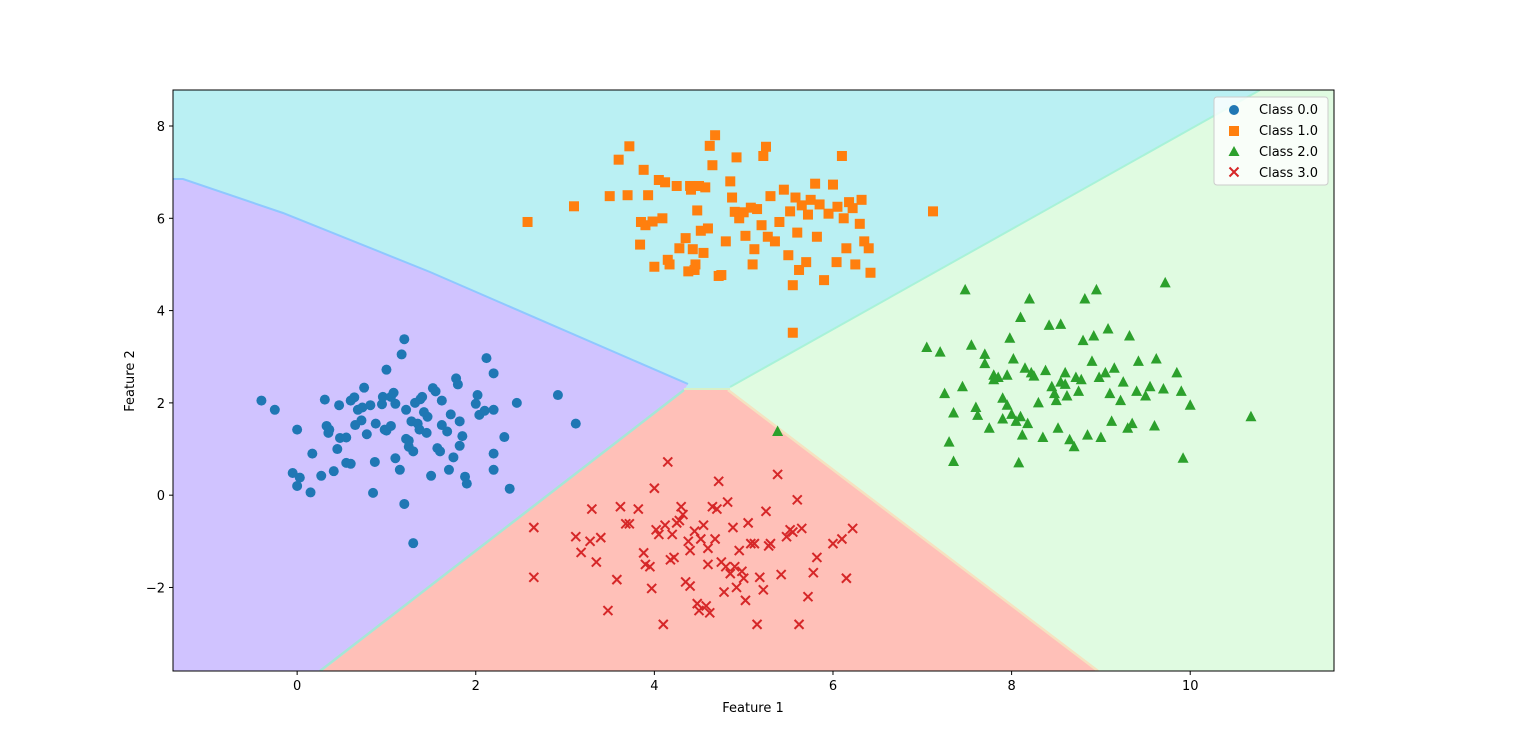 The image size is (1536, 754). Describe the element at coordinates (161, 219) in the screenshot. I see `y-tick-label: 6` at that location.